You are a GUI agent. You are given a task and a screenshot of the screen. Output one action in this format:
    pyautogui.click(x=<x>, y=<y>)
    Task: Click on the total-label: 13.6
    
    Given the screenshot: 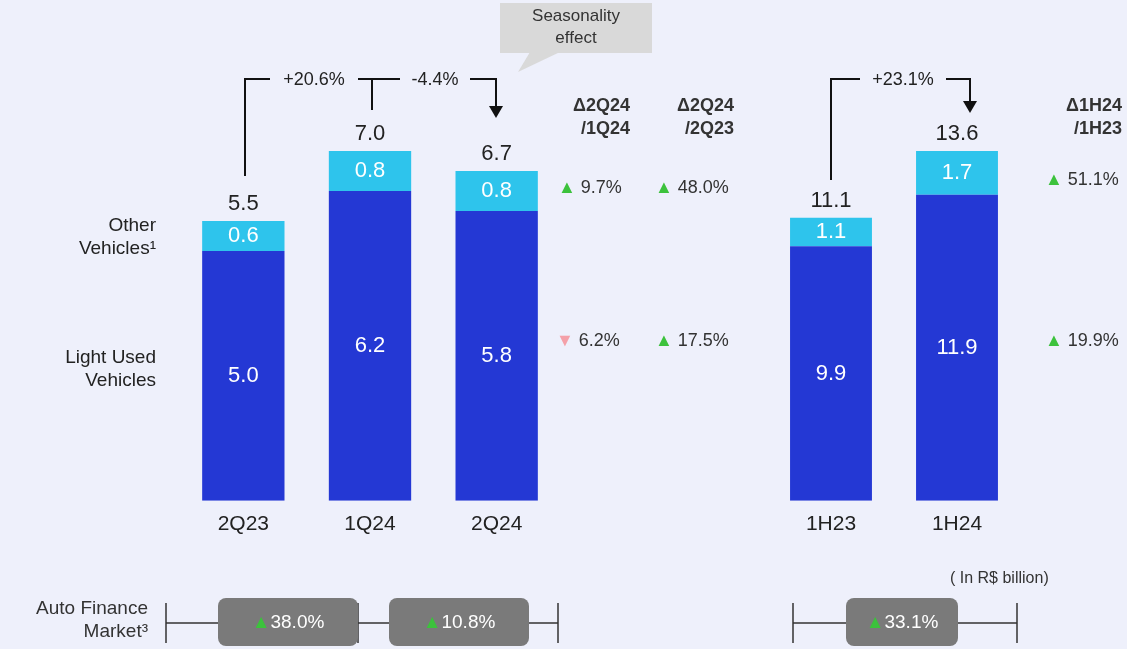 What is the action you would take?
    pyautogui.click(x=957, y=133)
    